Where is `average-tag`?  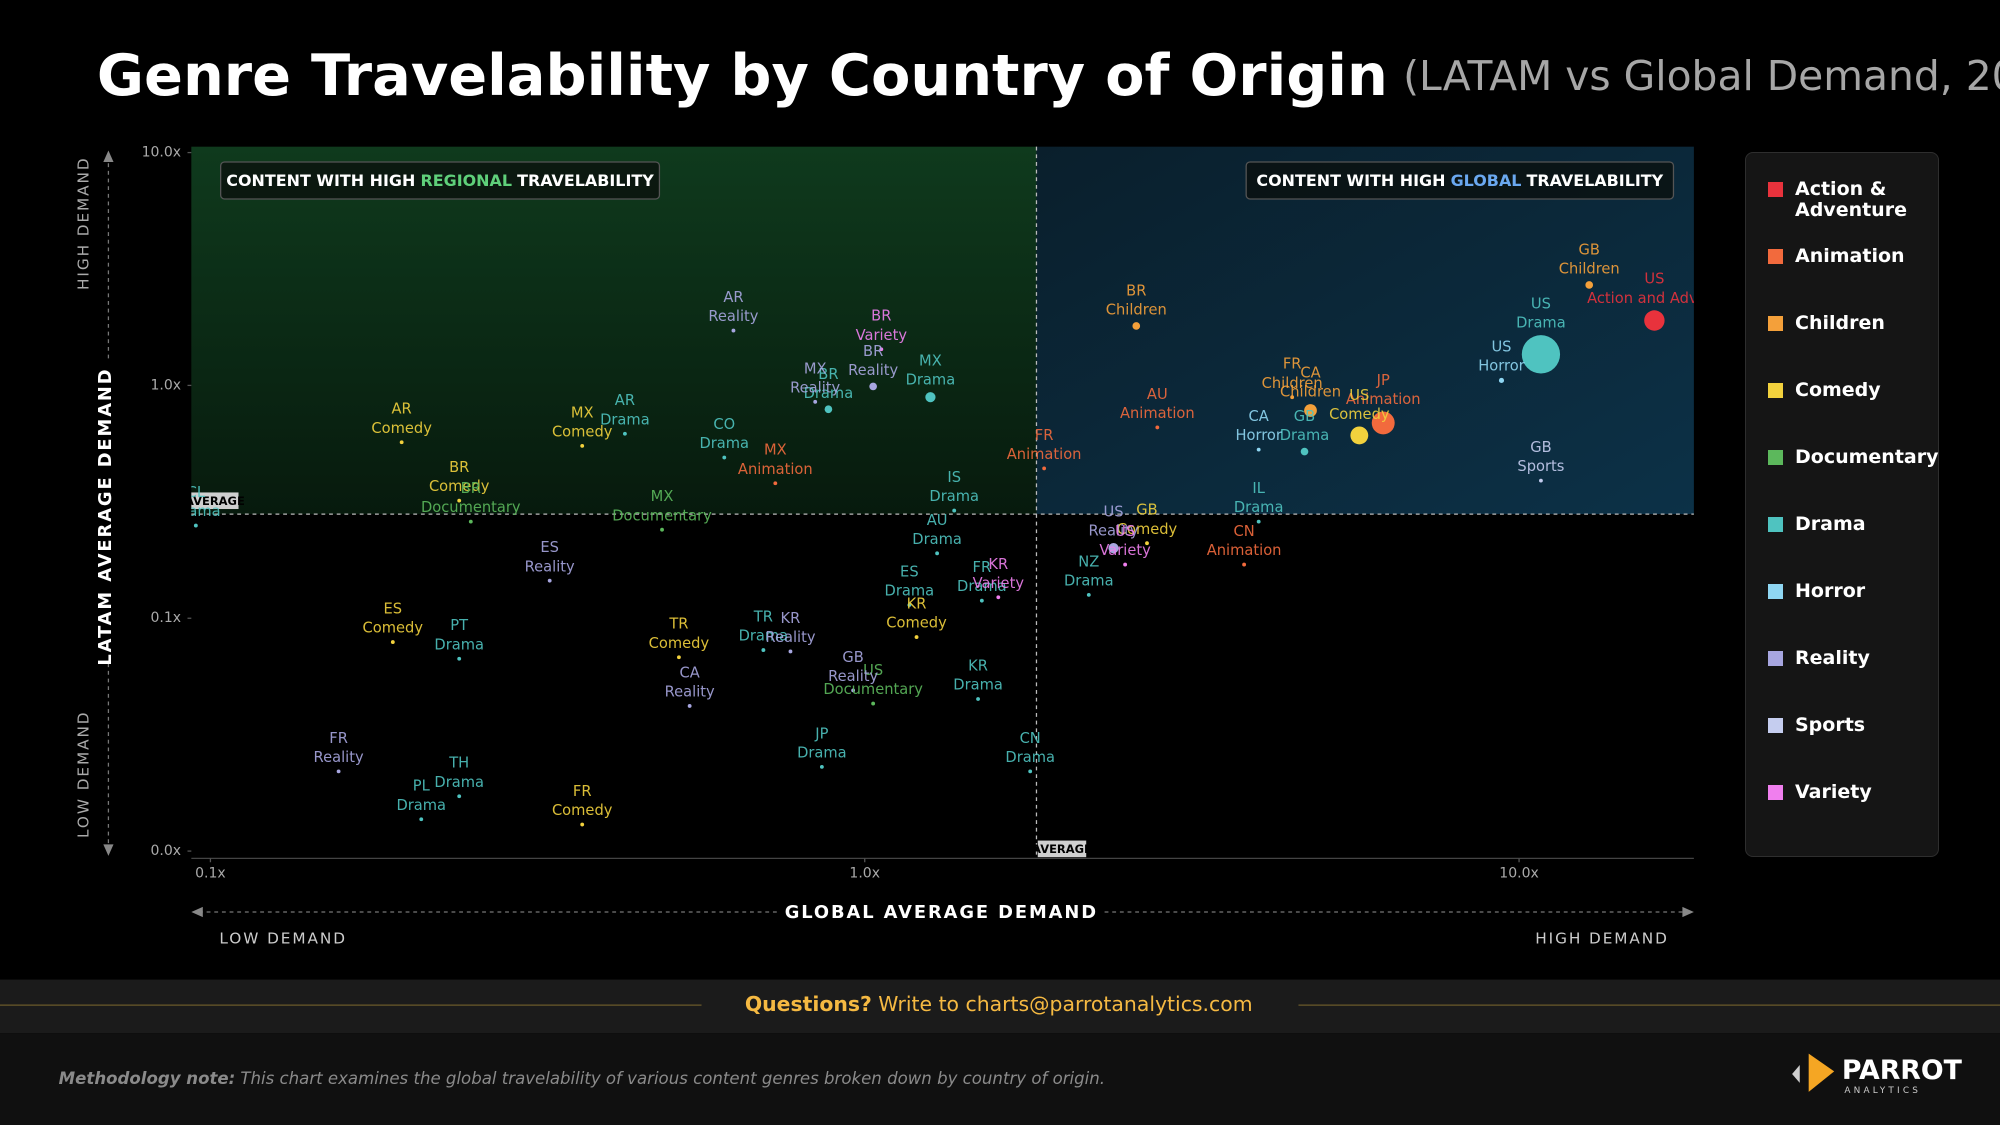 average-tag is located at coordinates (215, 501).